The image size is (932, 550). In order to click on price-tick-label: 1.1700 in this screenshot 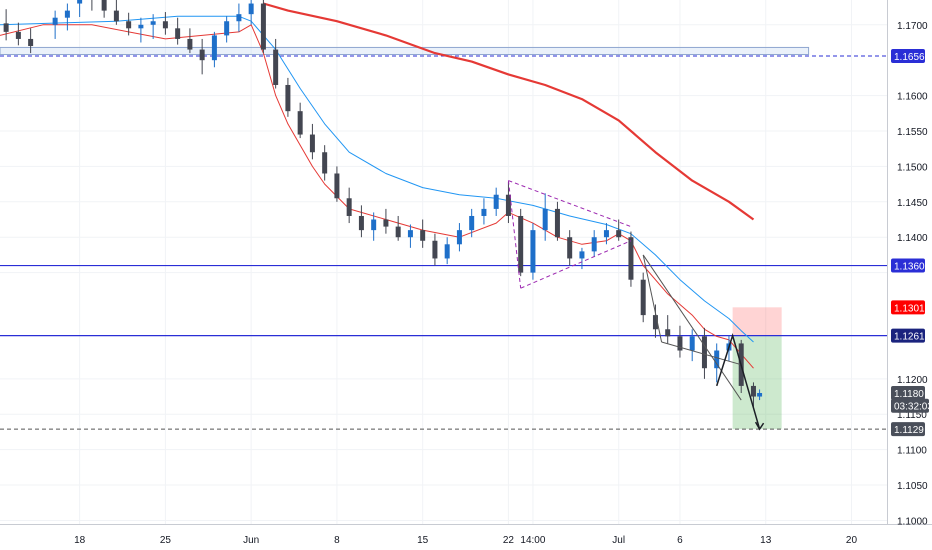, I will do `click(912, 26)`.